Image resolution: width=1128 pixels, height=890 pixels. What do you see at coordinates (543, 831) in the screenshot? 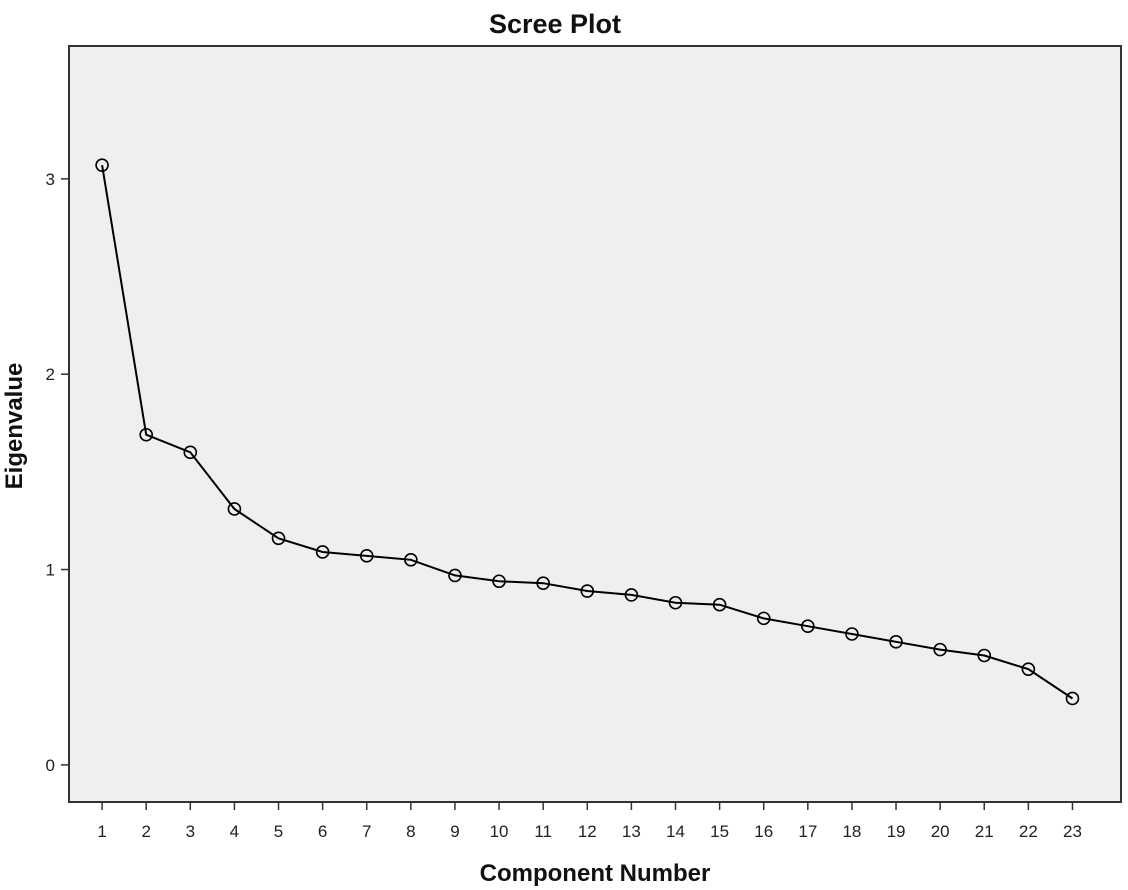
I see `x-tick-label: 11` at bounding box center [543, 831].